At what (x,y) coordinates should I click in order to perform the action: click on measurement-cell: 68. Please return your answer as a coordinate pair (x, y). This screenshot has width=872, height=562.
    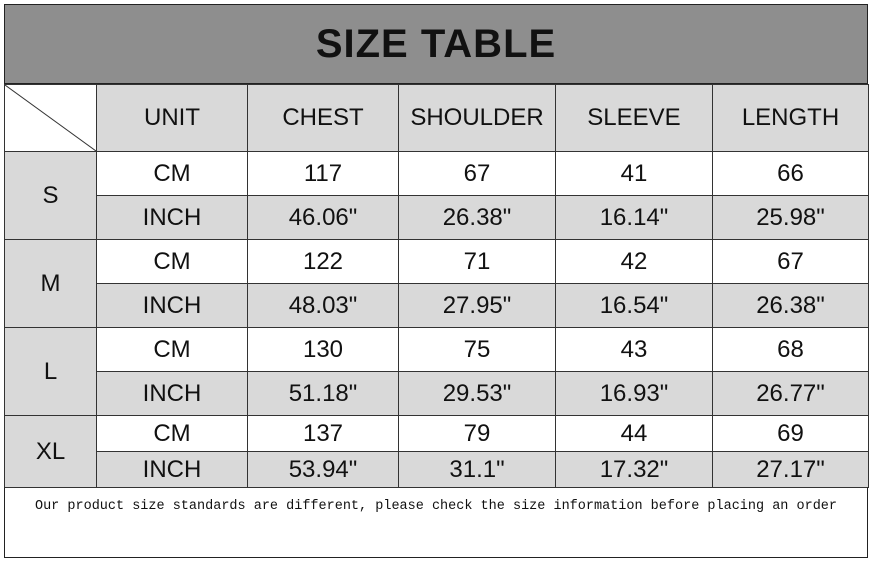
    Looking at the image, I should click on (790, 349).